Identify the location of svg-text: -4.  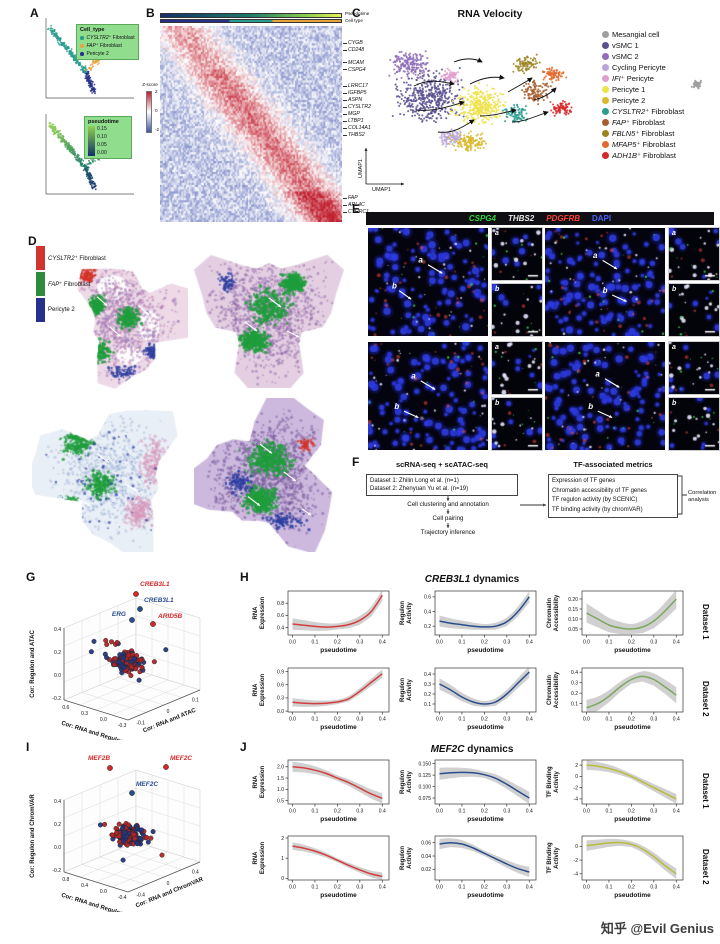
(576, 800).